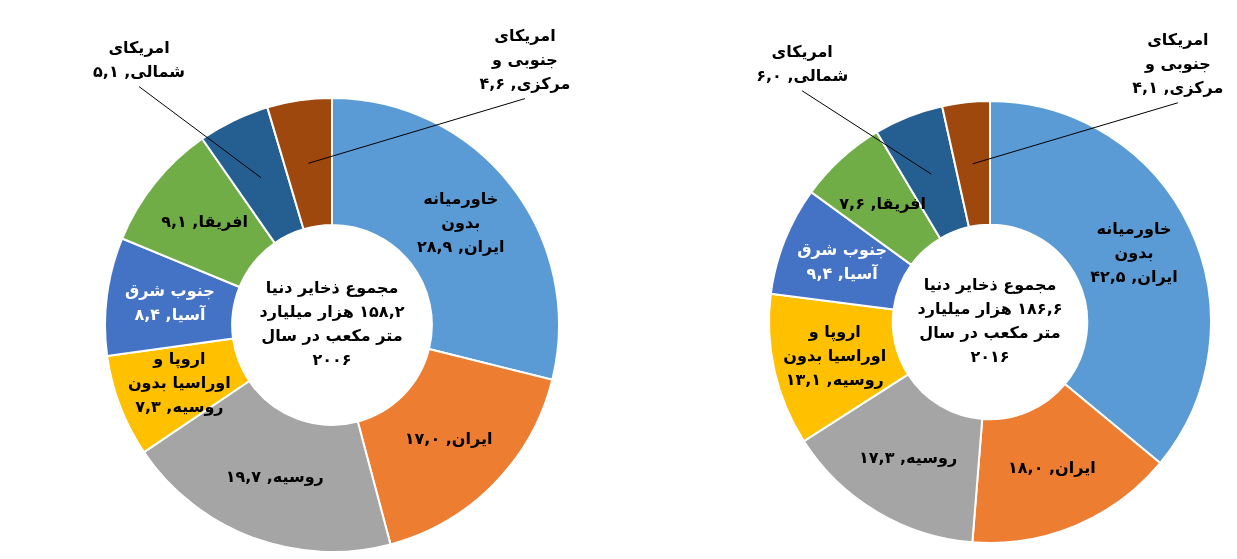 The image size is (1237, 559). What do you see at coordinates (525, 59) in the screenshot?
I see `slice-label: امریکای جنوبی و مرکزی, ۴,۶` at bounding box center [525, 59].